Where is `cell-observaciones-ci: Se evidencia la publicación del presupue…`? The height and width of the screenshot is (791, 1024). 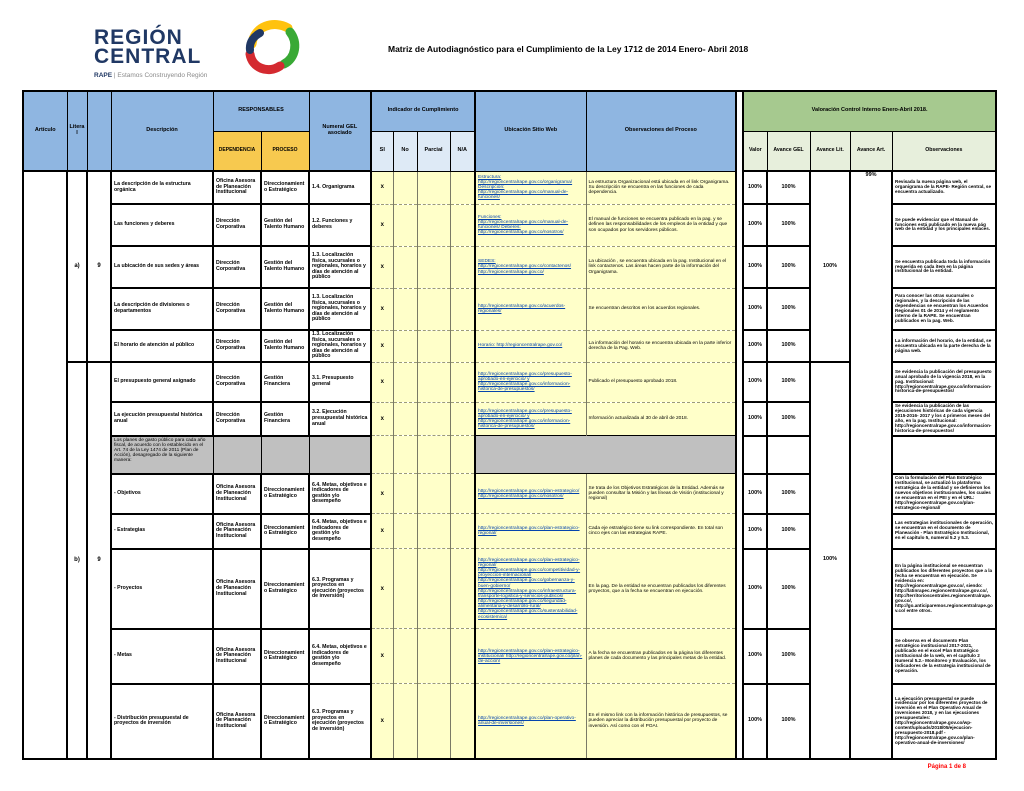 cell-observaciones-ci: Se evidencia la publicación del presupue… is located at coordinates (944, 382).